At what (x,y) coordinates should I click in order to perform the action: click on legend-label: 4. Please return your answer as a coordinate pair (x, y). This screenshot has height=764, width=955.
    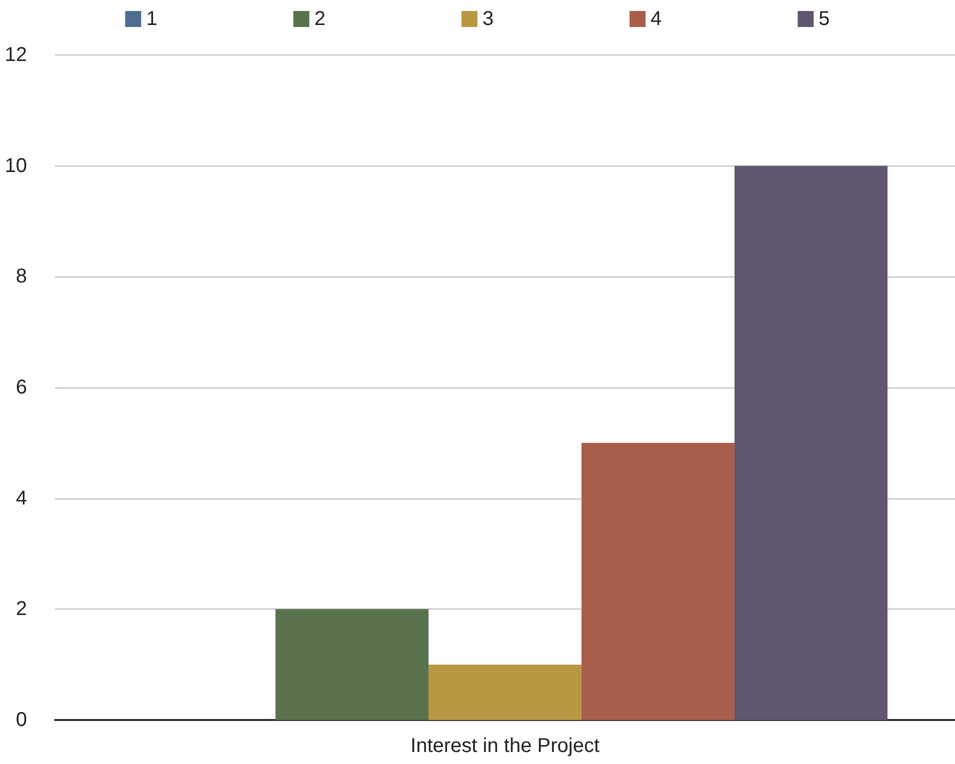
    Looking at the image, I should click on (656, 19).